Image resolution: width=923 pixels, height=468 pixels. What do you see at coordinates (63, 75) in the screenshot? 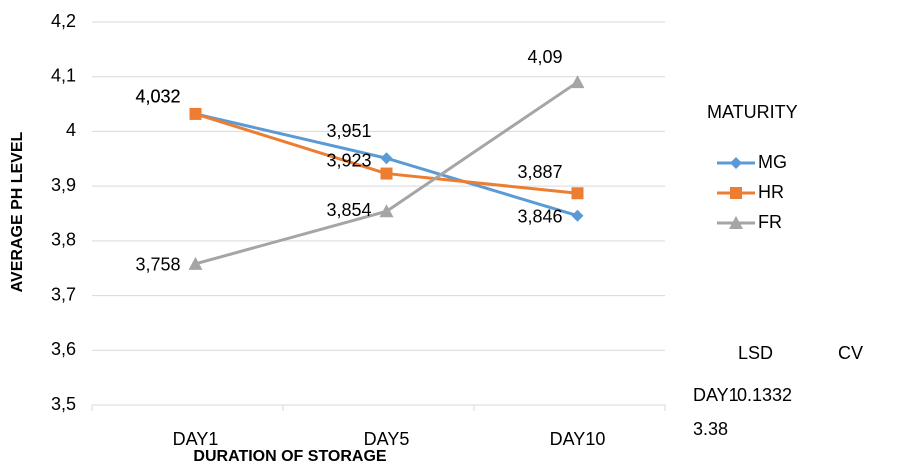
I see `y-tick-label: 4,1` at bounding box center [63, 75].